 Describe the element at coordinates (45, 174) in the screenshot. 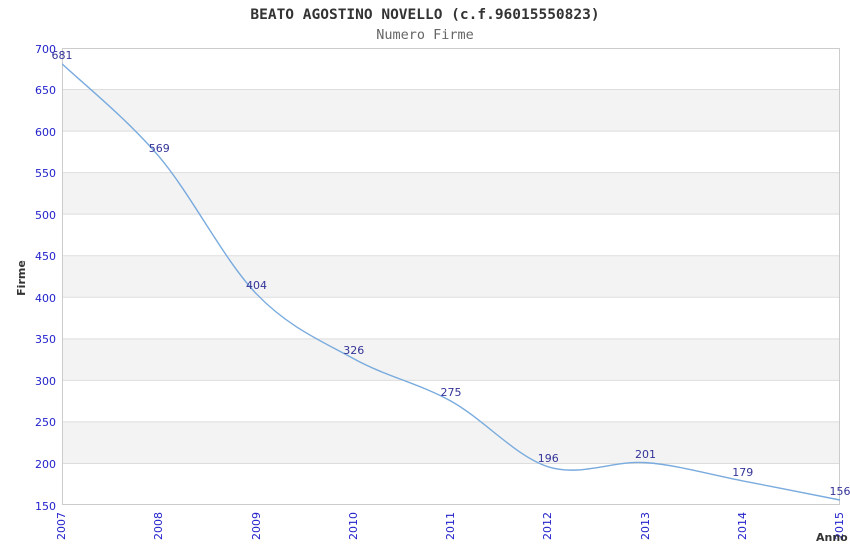

I see `y-tick-label: 550` at that location.